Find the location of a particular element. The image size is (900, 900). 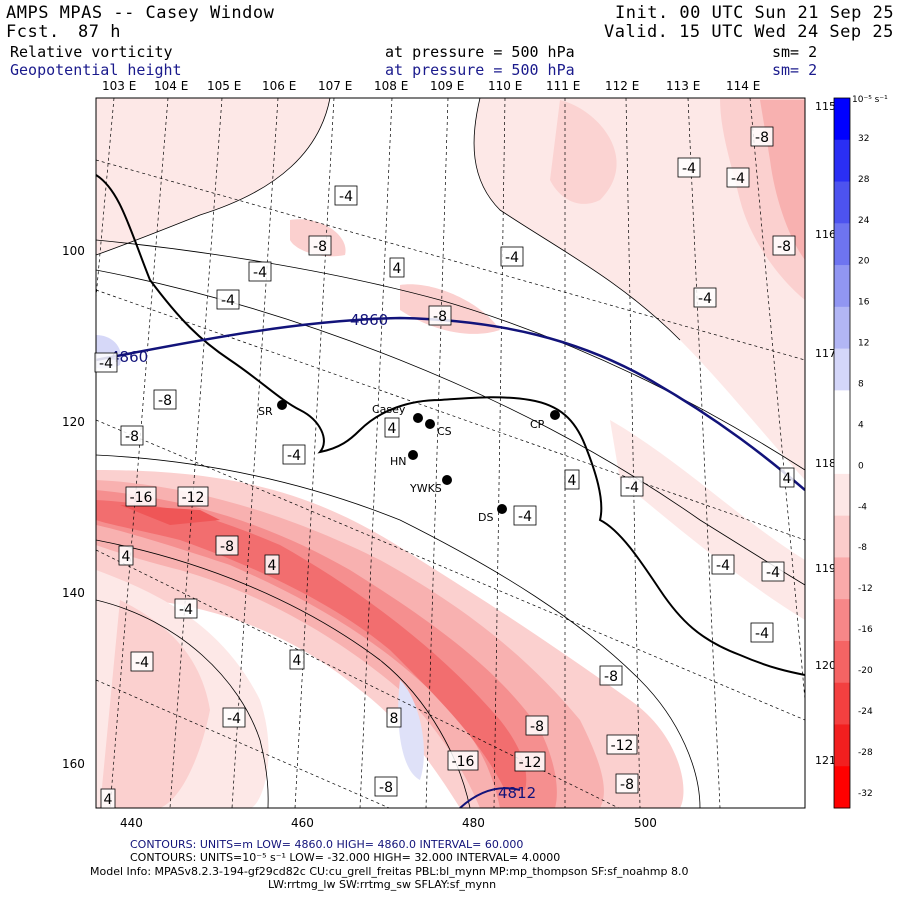

height-label: 4812 is located at coordinates (517, 793).